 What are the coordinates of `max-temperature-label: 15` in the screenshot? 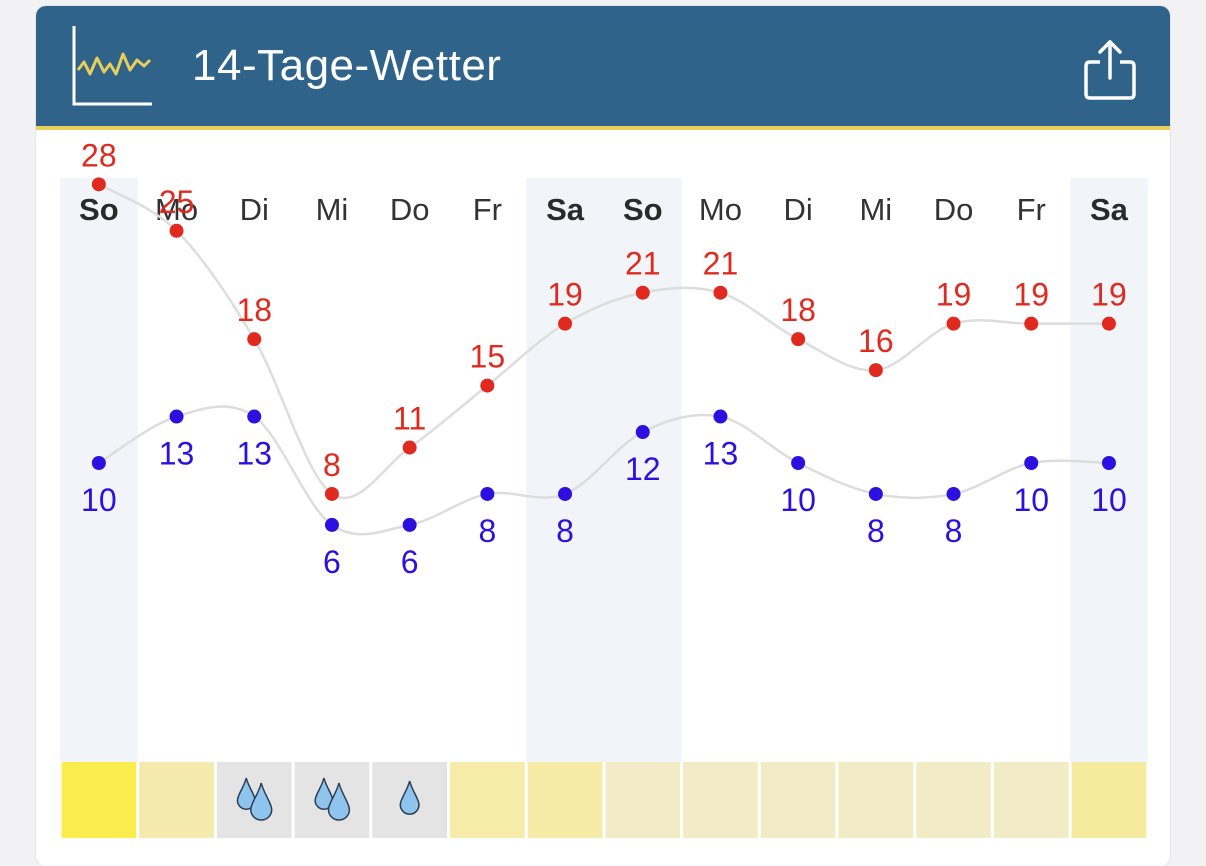 It's located at (488, 357).